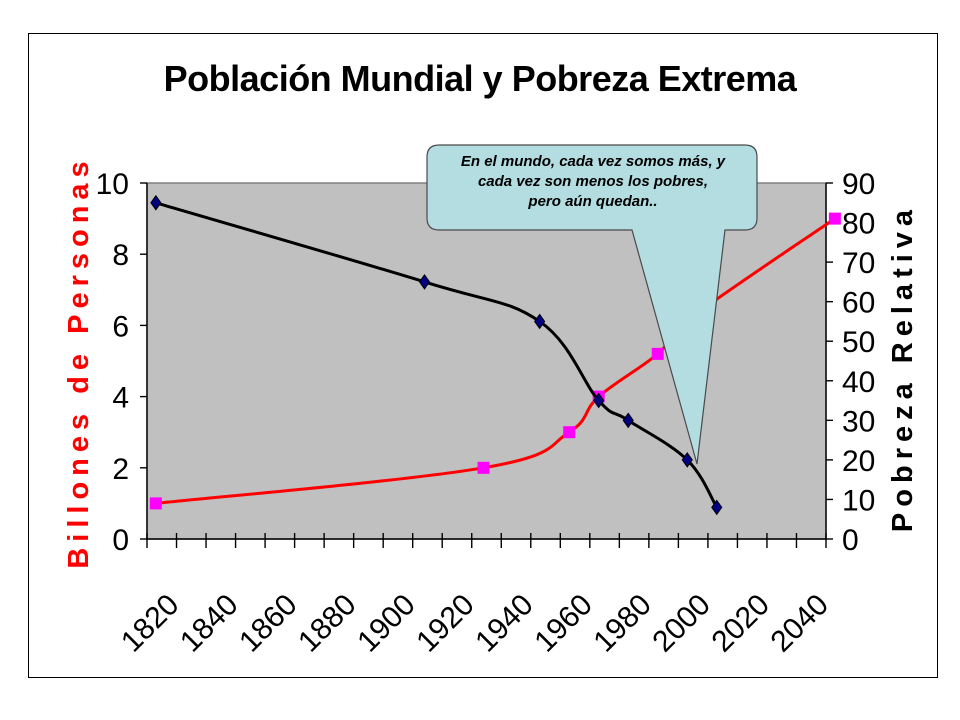 The width and height of the screenshot is (960, 720). Describe the element at coordinates (858, 461) in the screenshot. I see `right-tick-label: 20` at that location.